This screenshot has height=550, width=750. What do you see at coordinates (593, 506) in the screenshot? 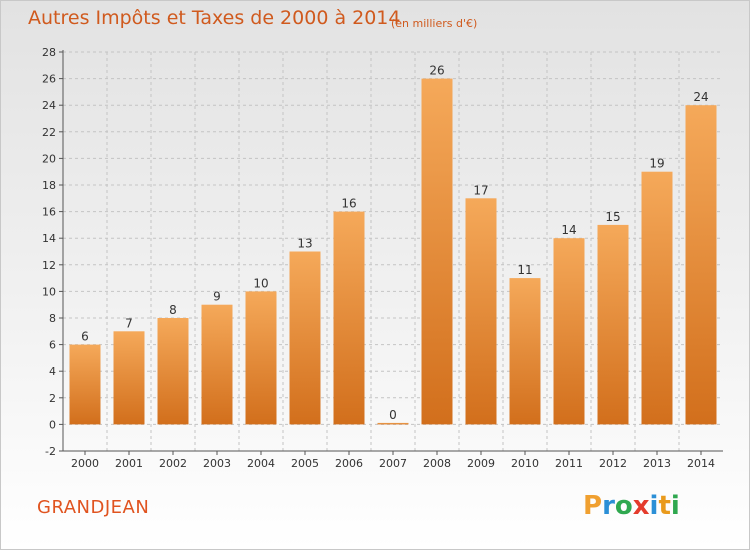
I see `logo-letter: P` at bounding box center [593, 506].